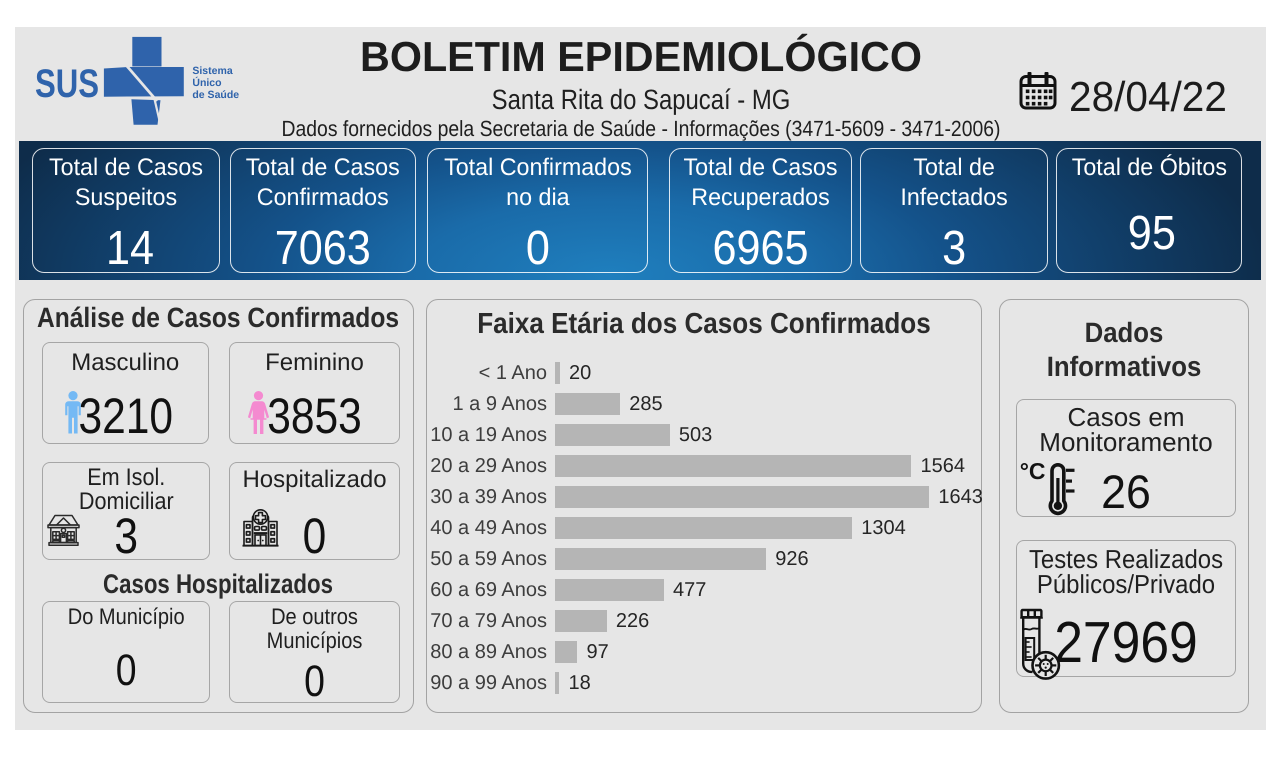 The image size is (1280, 759). What do you see at coordinates (215, 95) in the screenshot?
I see `svg-text: de Saúde` at bounding box center [215, 95].